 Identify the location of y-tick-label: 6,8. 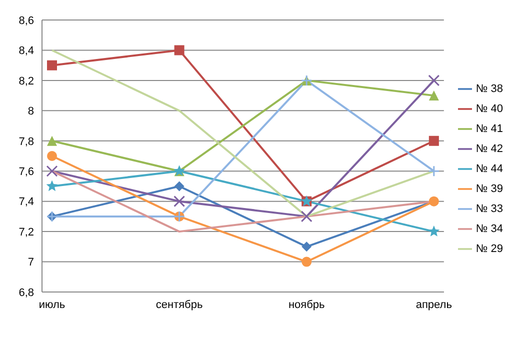
(26, 292).